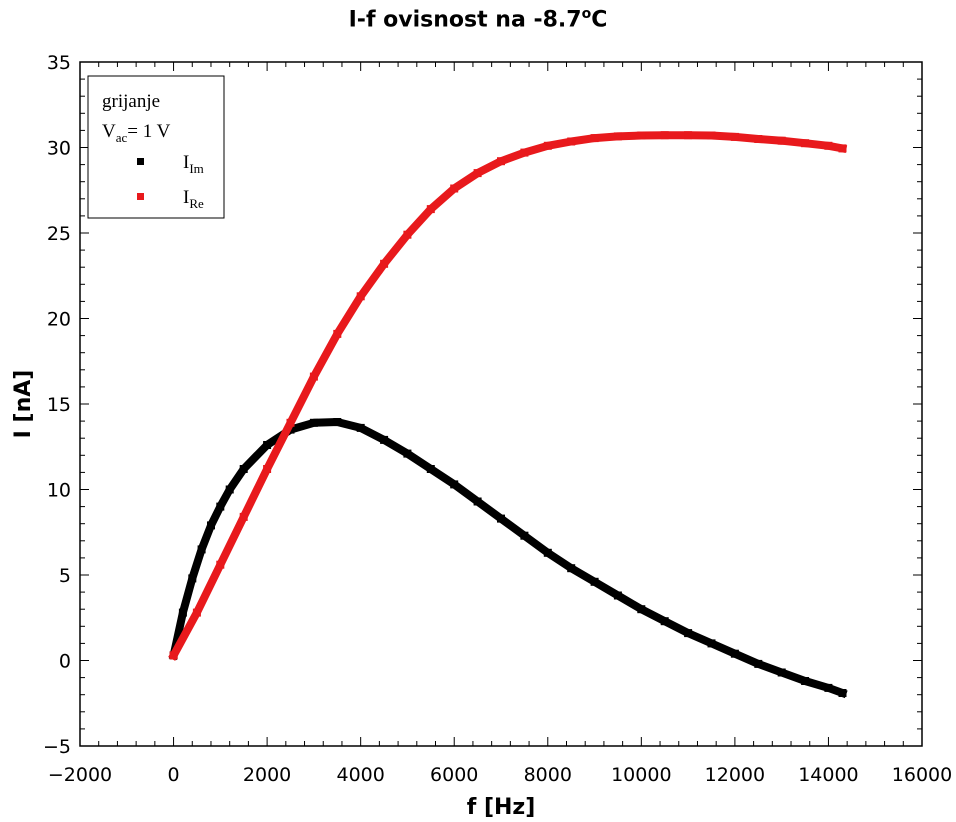  I want to click on x-tick-label: 14000, so click(828, 775).